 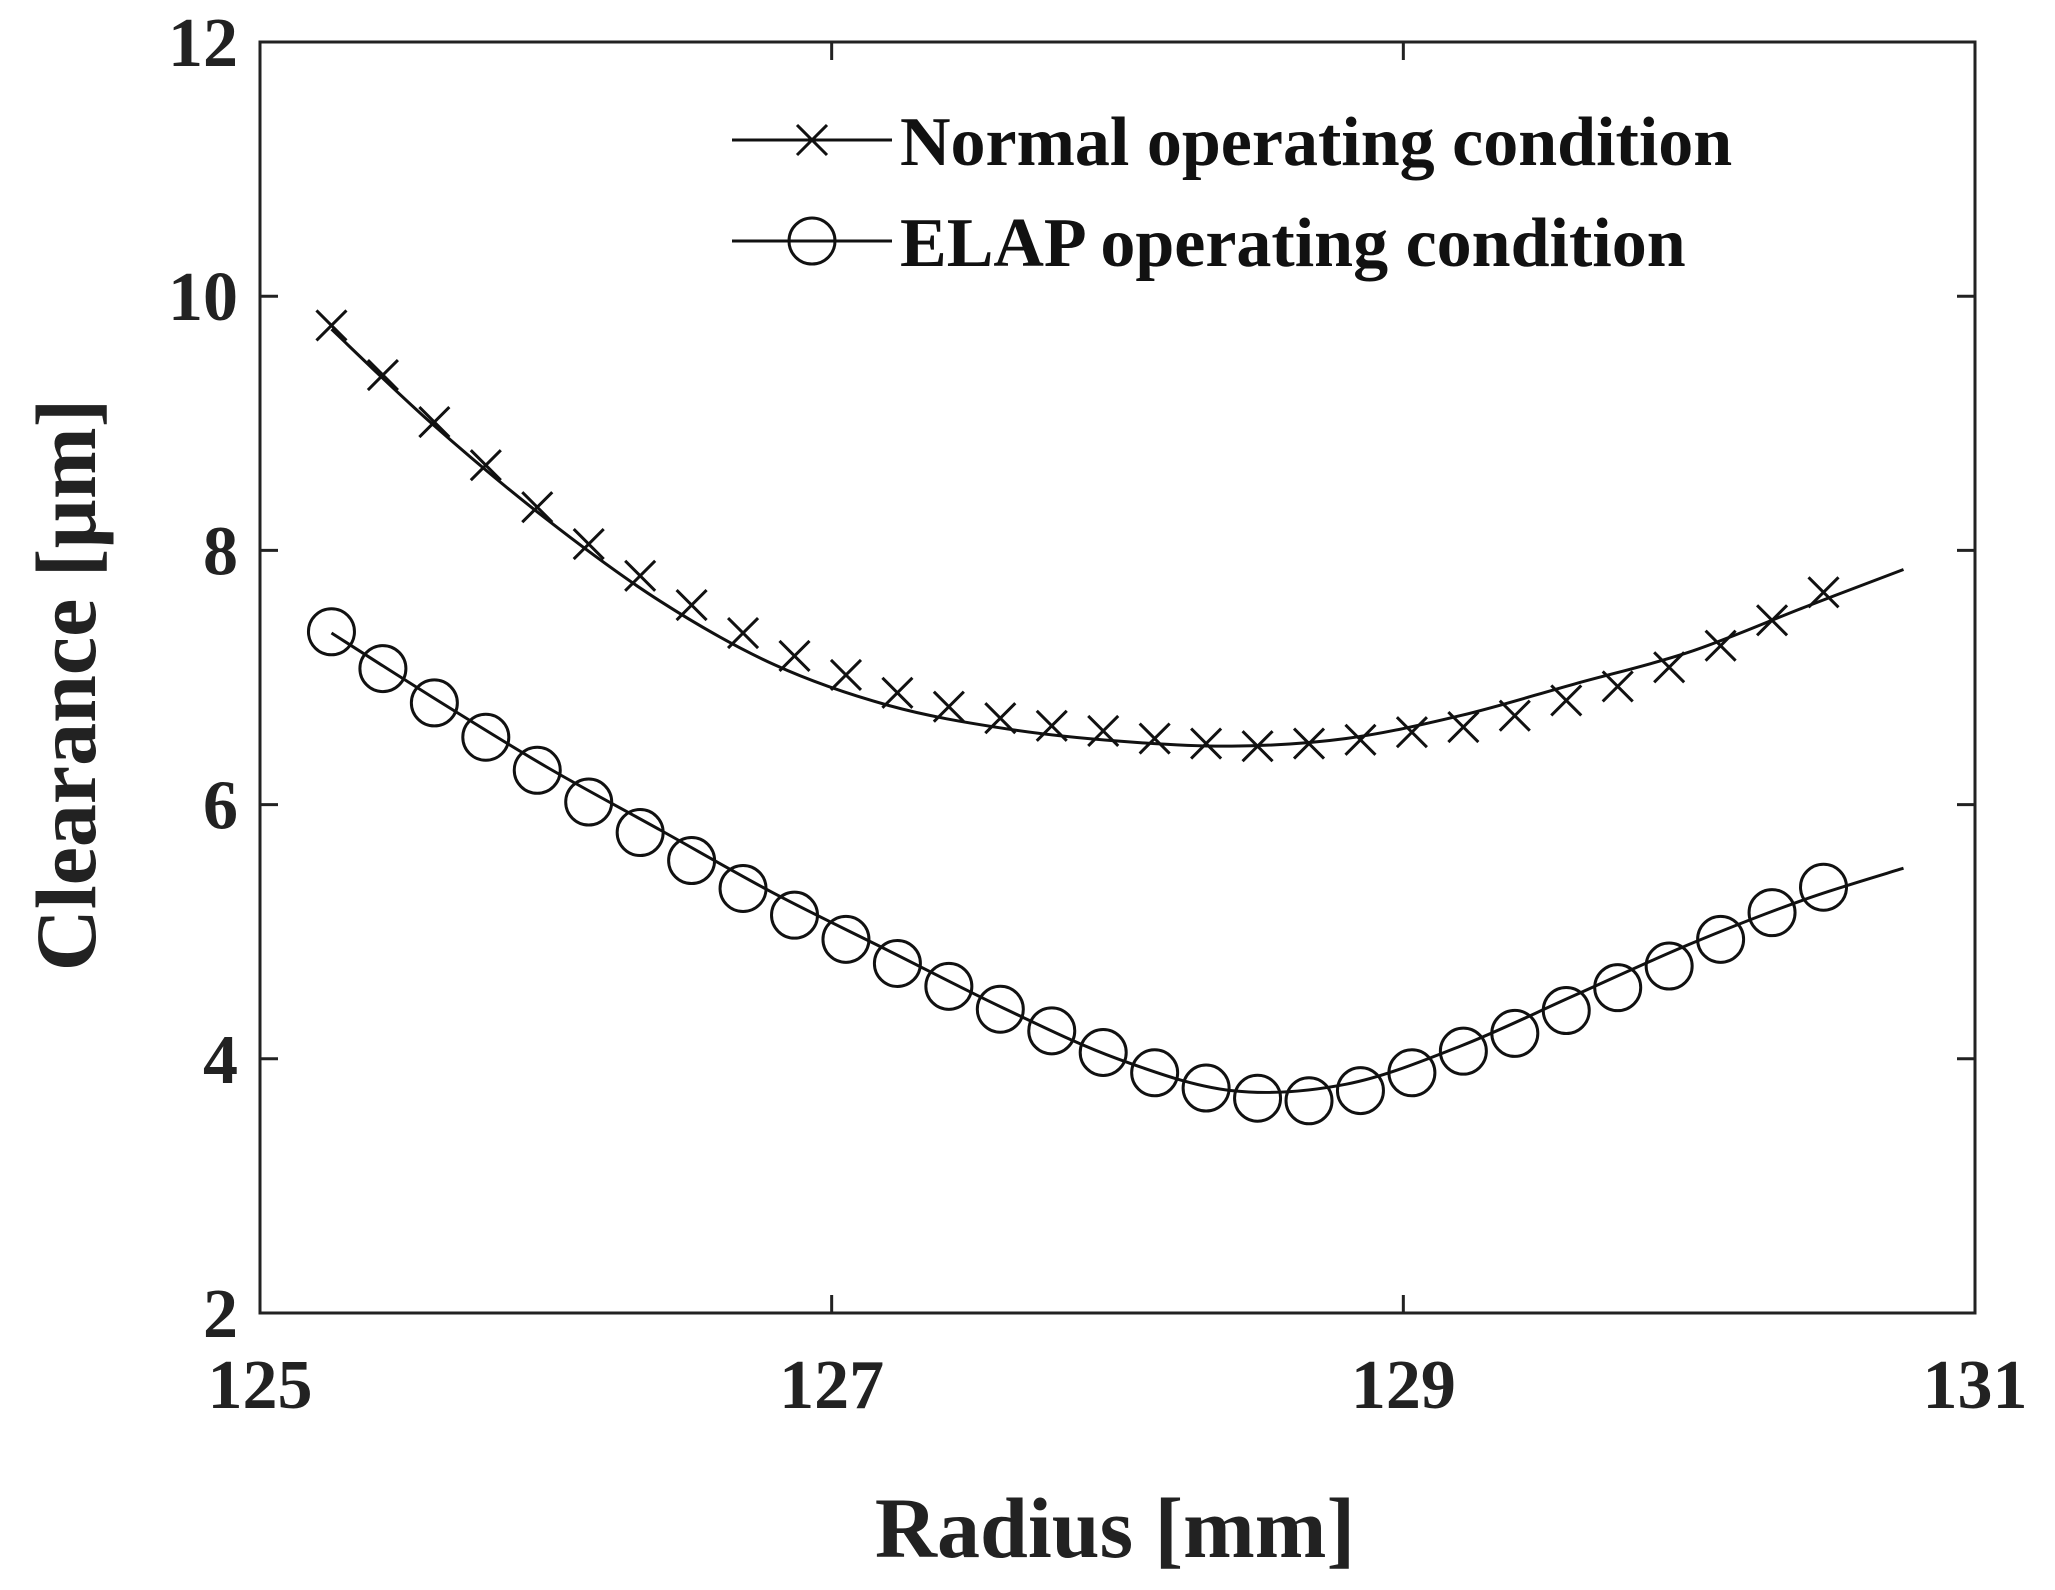 What do you see at coordinates (66, 685) in the screenshot?
I see `y-axis-title: Clearance [µm]` at bounding box center [66, 685].